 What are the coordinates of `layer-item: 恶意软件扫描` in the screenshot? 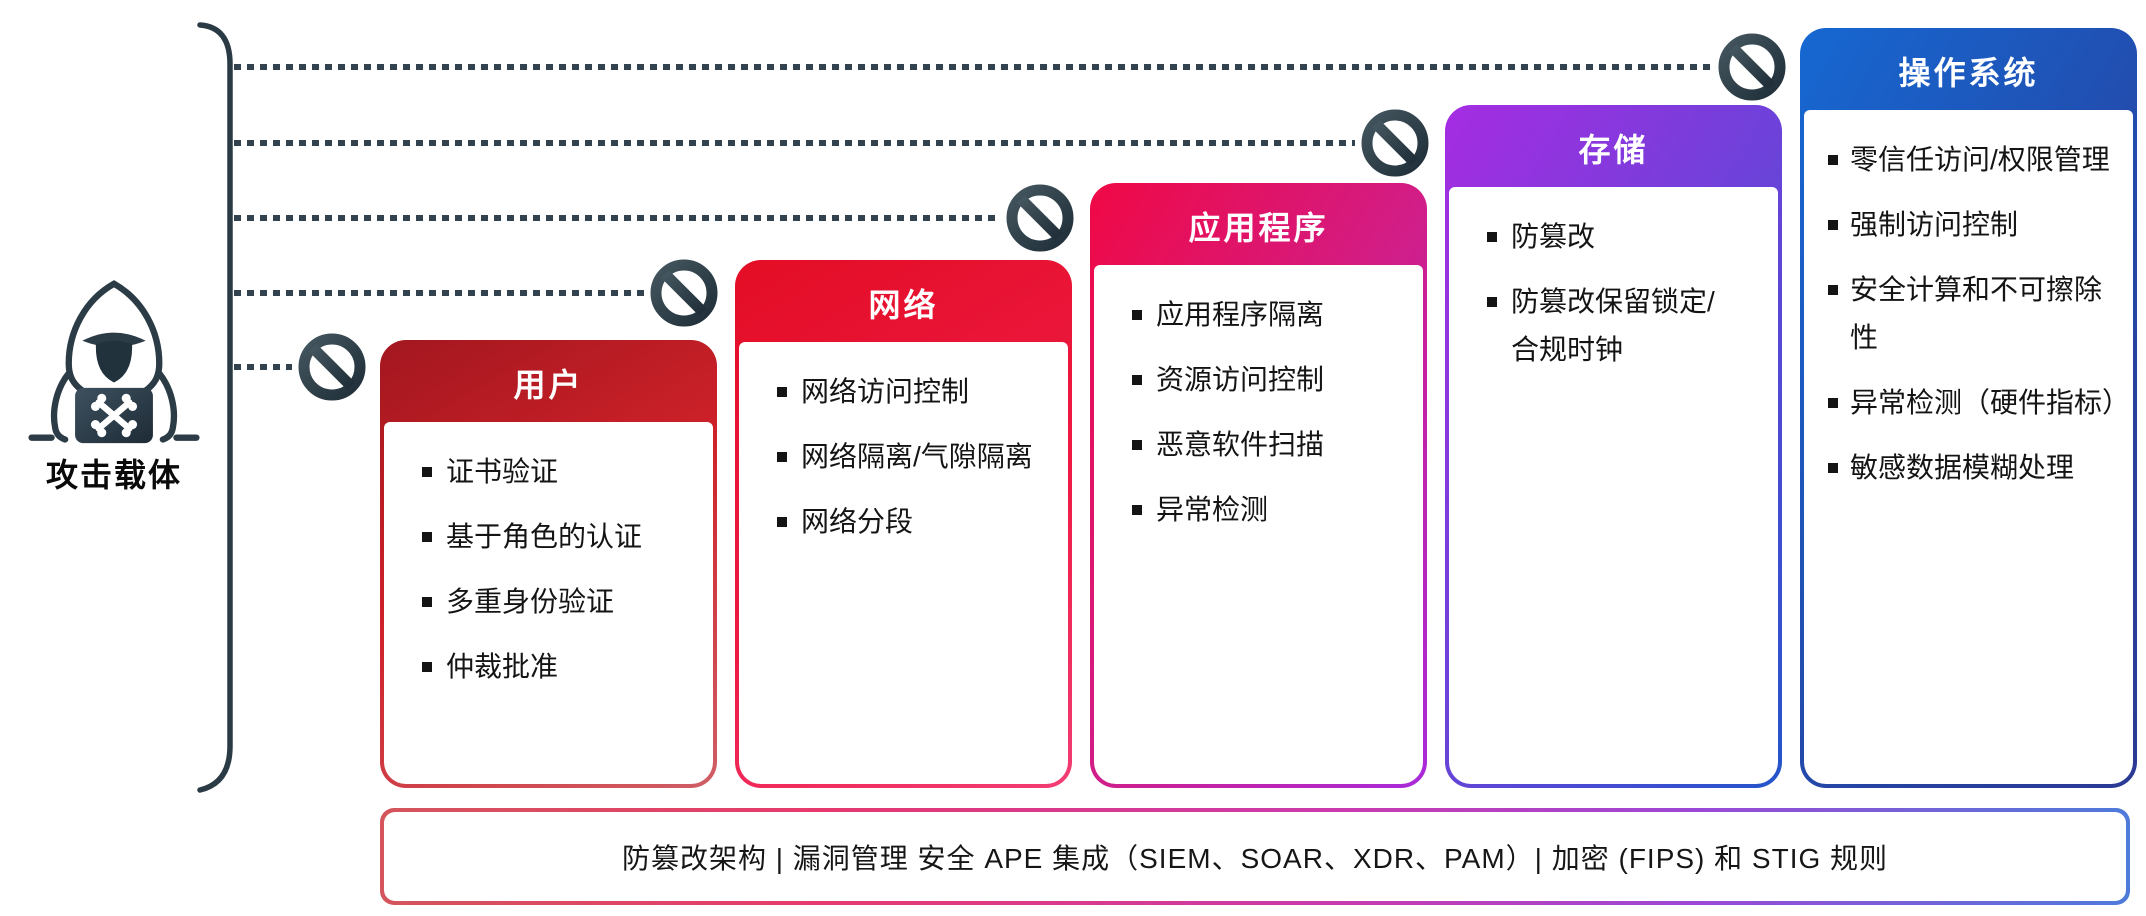 It's located at (1272, 445).